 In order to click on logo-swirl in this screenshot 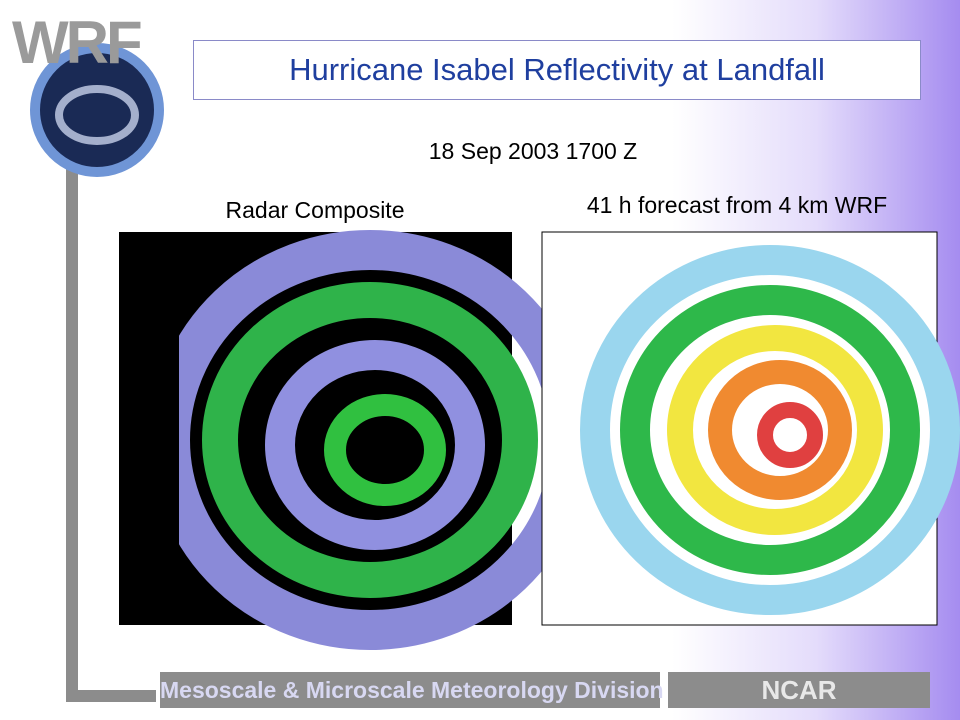, I will do `click(97, 115)`.